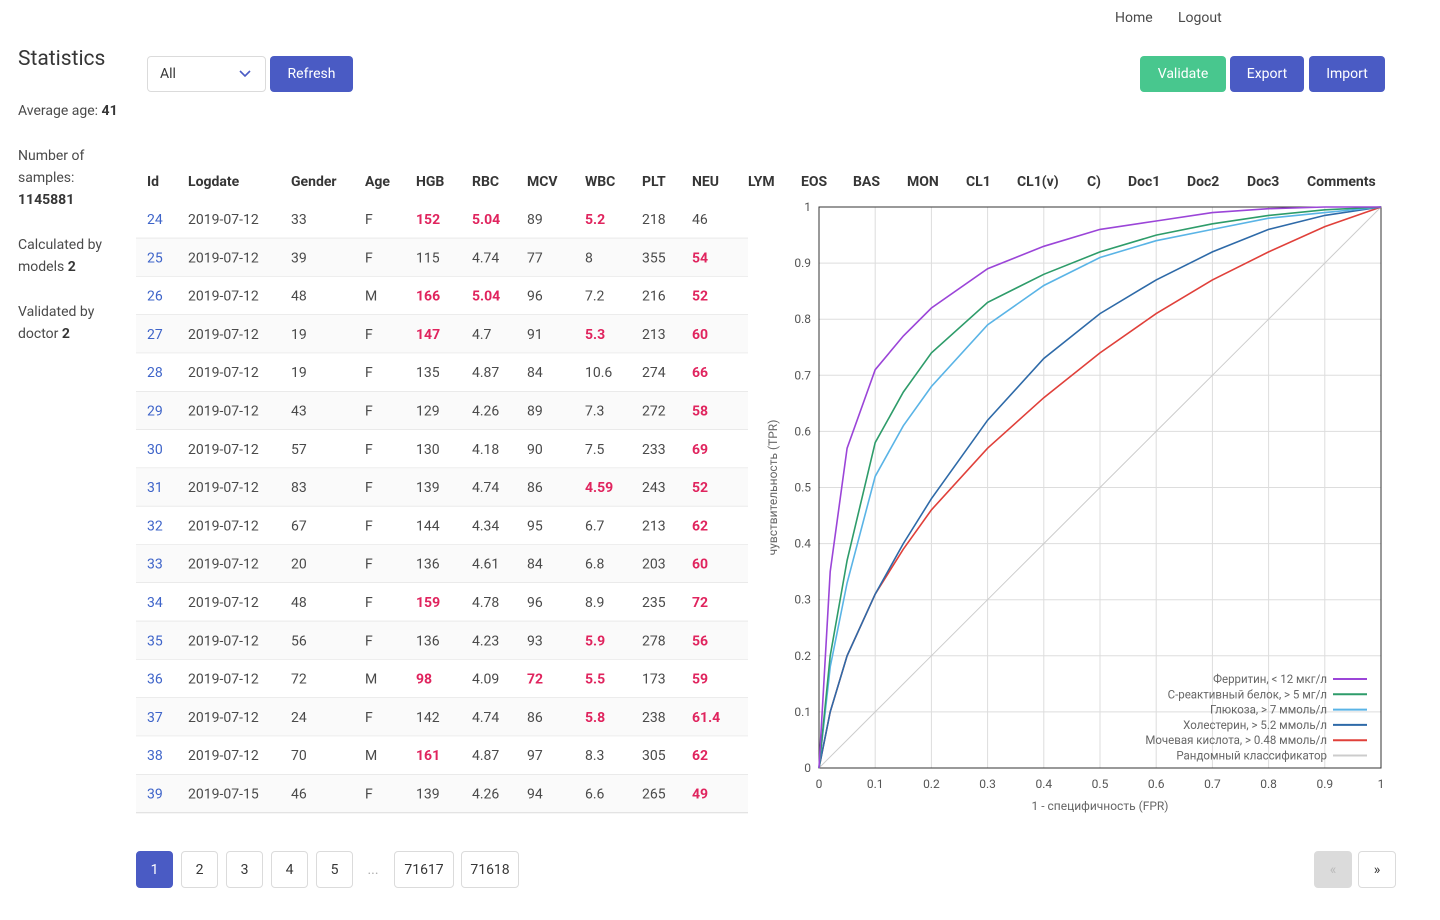  I want to click on table-cell: 66, so click(700, 373).